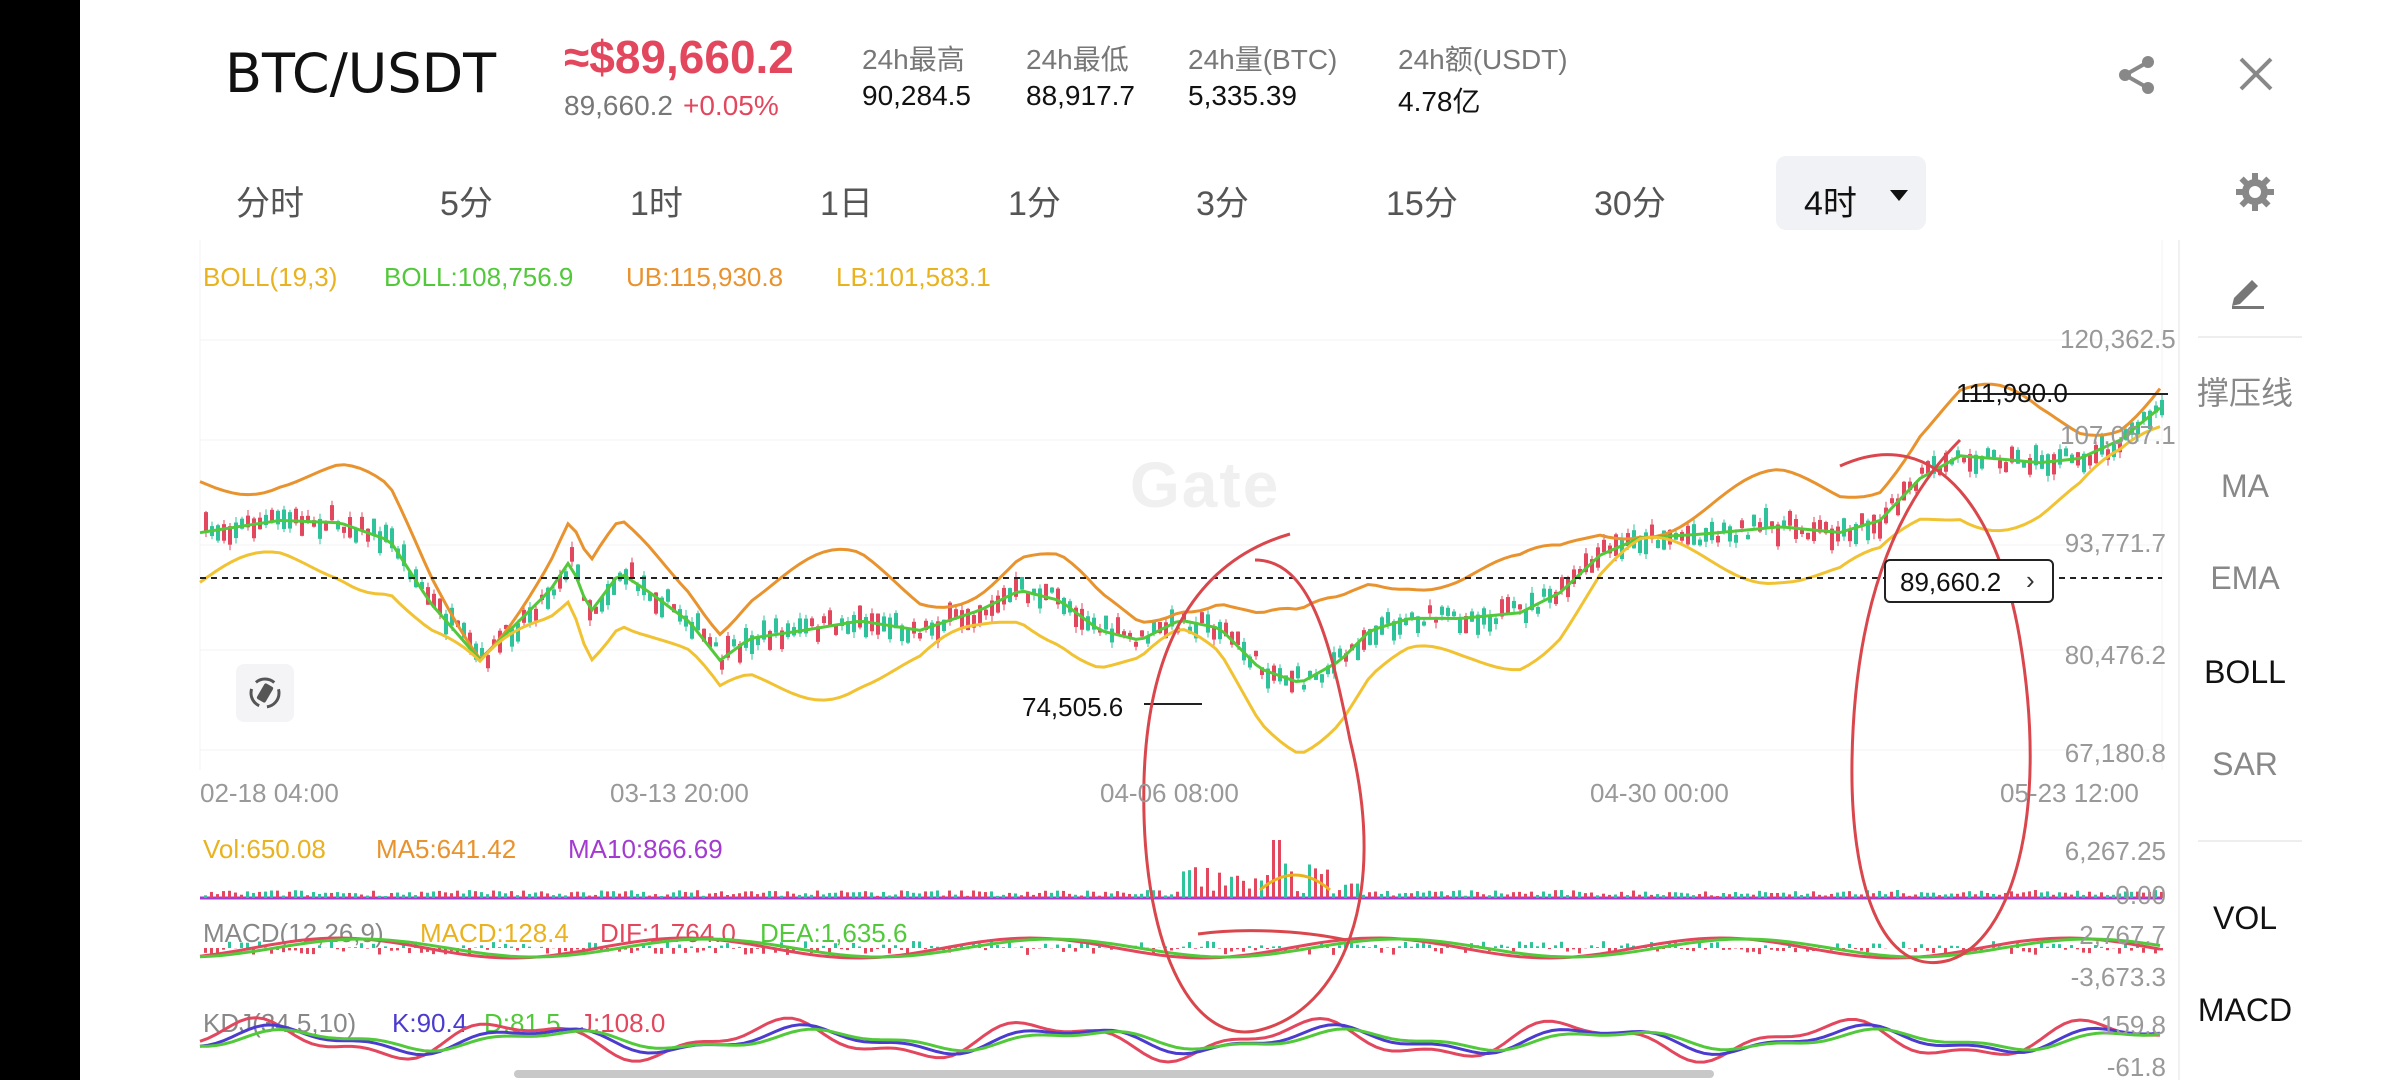 Image resolution: width=2400 pixels, height=1080 pixels. Describe the element at coordinates (2256, 74) in the screenshot. I see `close-icon` at that location.